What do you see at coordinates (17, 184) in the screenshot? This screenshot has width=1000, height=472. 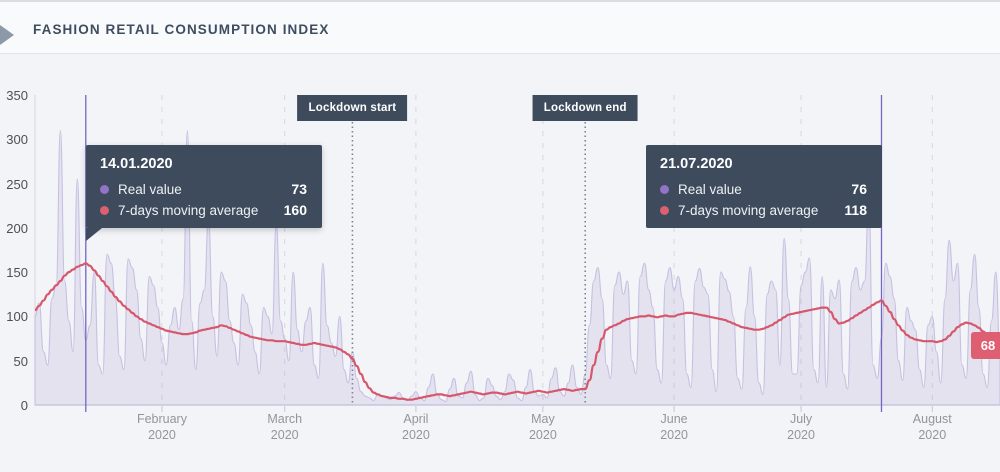 I see `y-tick-label: 250` at bounding box center [17, 184].